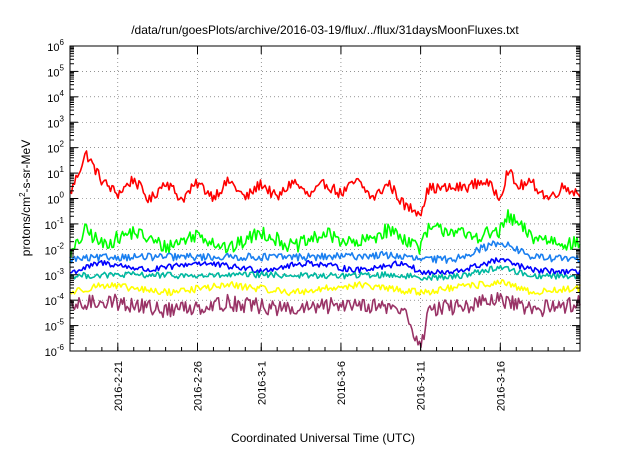 This screenshot has width=640, height=453. What do you see at coordinates (55, 97) in the screenshot?
I see `y-tick-label: 10⁴` at bounding box center [55, 97].